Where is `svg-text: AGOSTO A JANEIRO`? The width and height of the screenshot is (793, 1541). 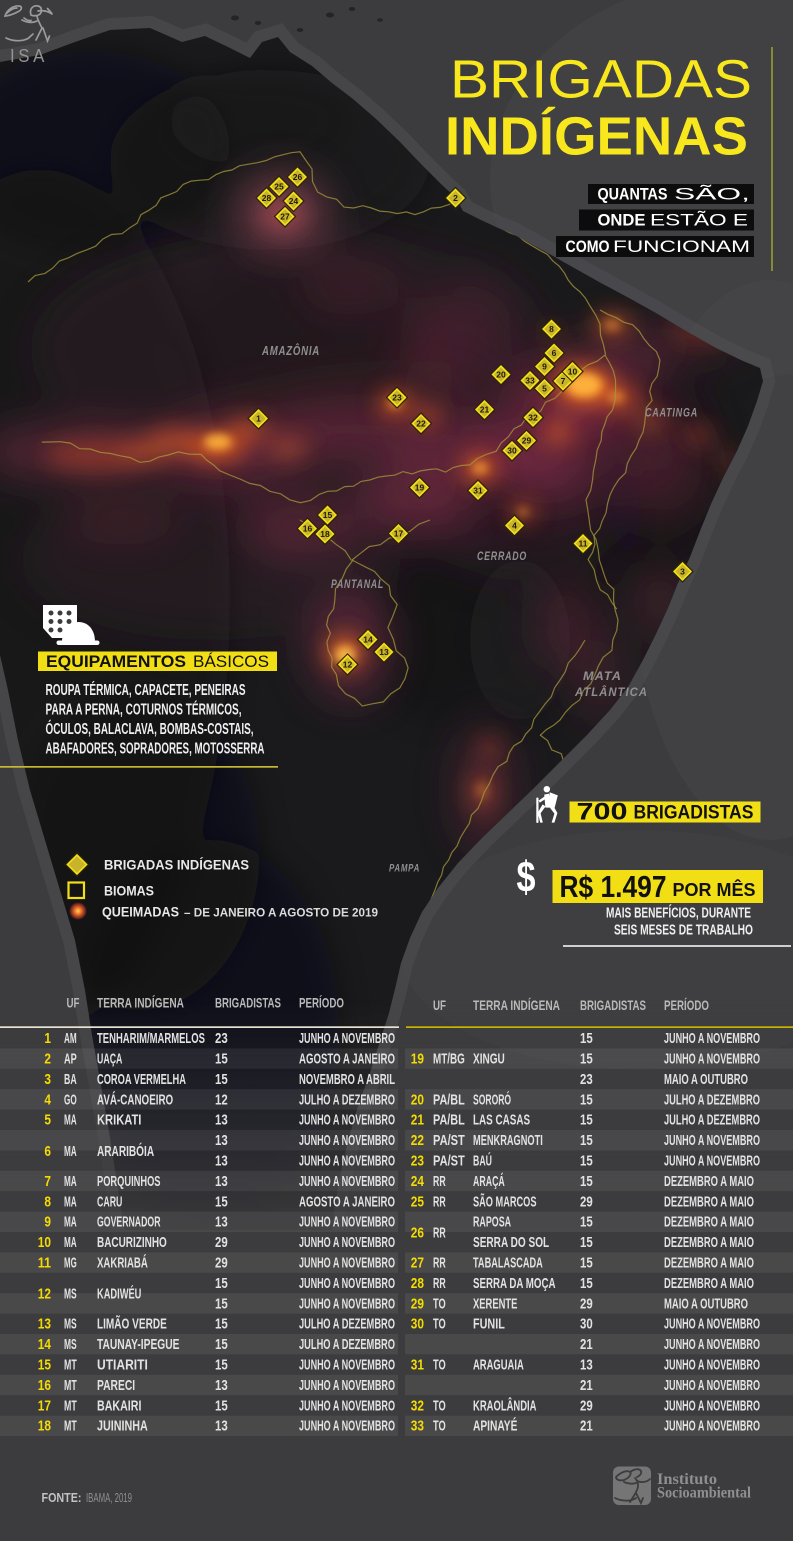 svg-text: AGOSTO A JANEIRO is located at coordinates (347, 1201).